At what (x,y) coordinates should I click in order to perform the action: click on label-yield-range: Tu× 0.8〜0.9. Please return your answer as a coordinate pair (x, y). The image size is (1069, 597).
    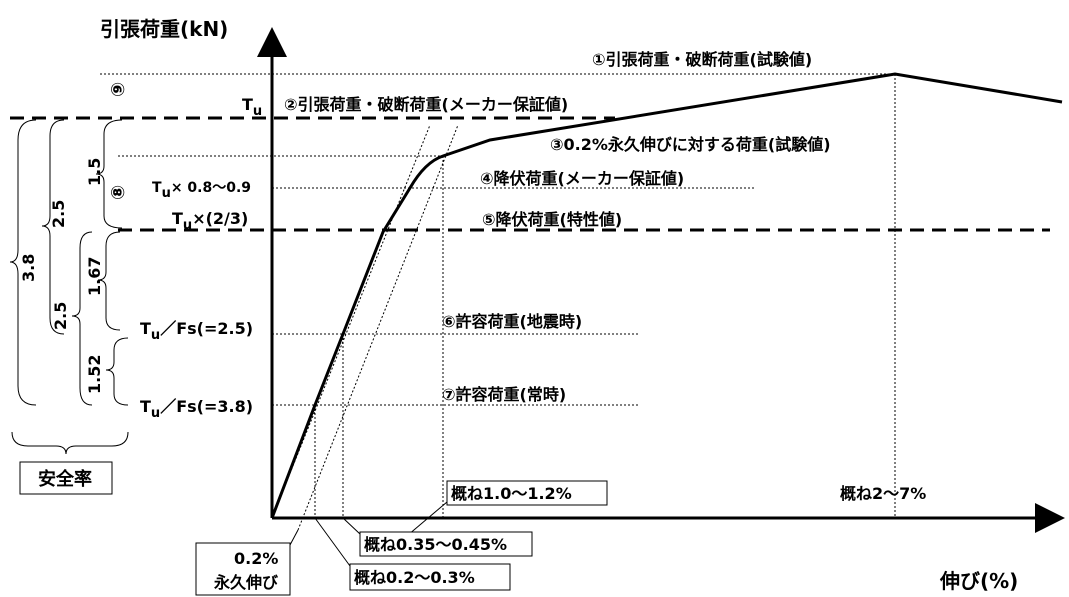
    Looking at the image, I should click on (201, 190).